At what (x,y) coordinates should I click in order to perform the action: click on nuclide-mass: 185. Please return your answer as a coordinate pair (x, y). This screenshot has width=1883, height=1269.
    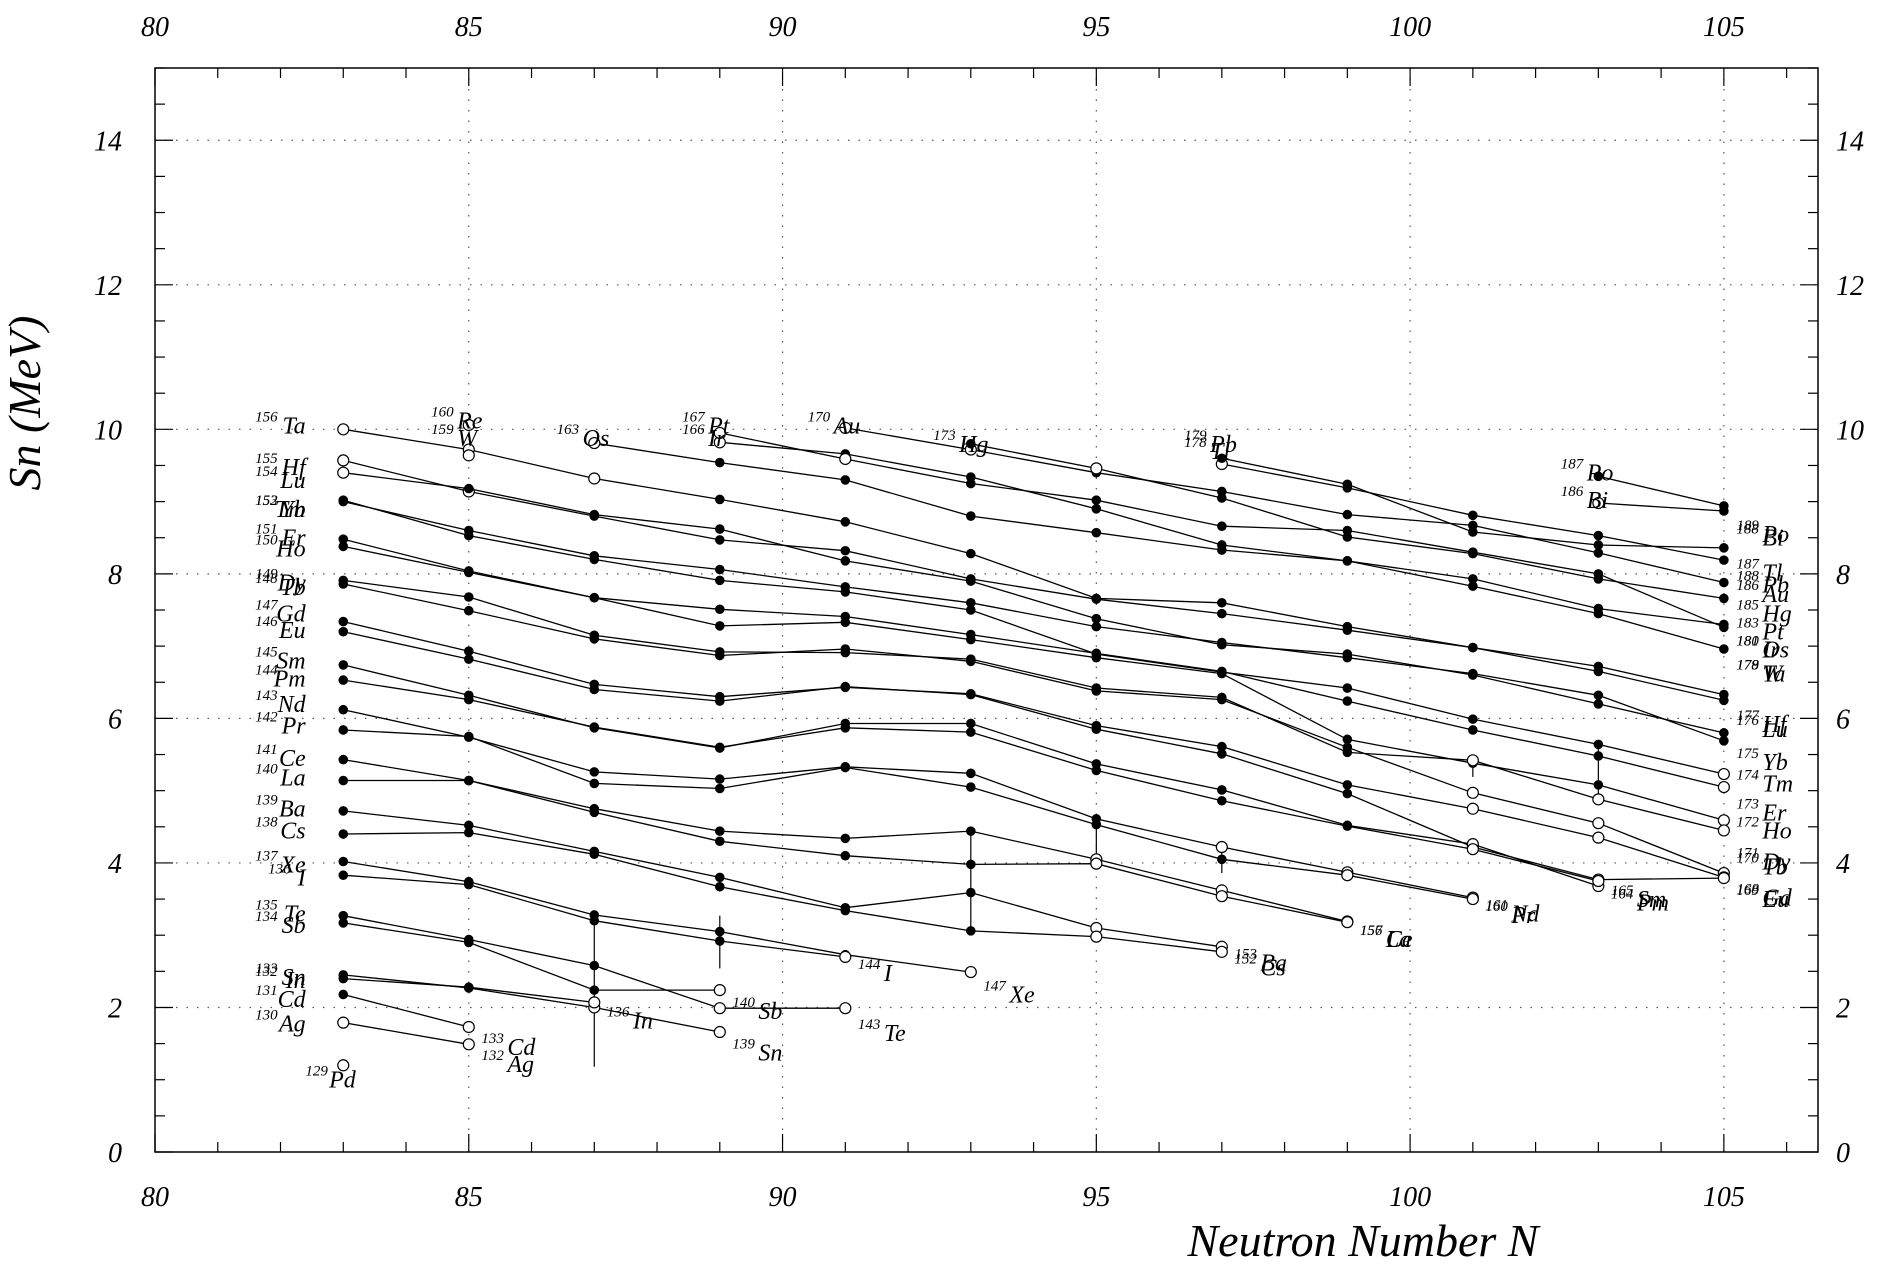
    Looking at the image, I should click on (1747, 606).